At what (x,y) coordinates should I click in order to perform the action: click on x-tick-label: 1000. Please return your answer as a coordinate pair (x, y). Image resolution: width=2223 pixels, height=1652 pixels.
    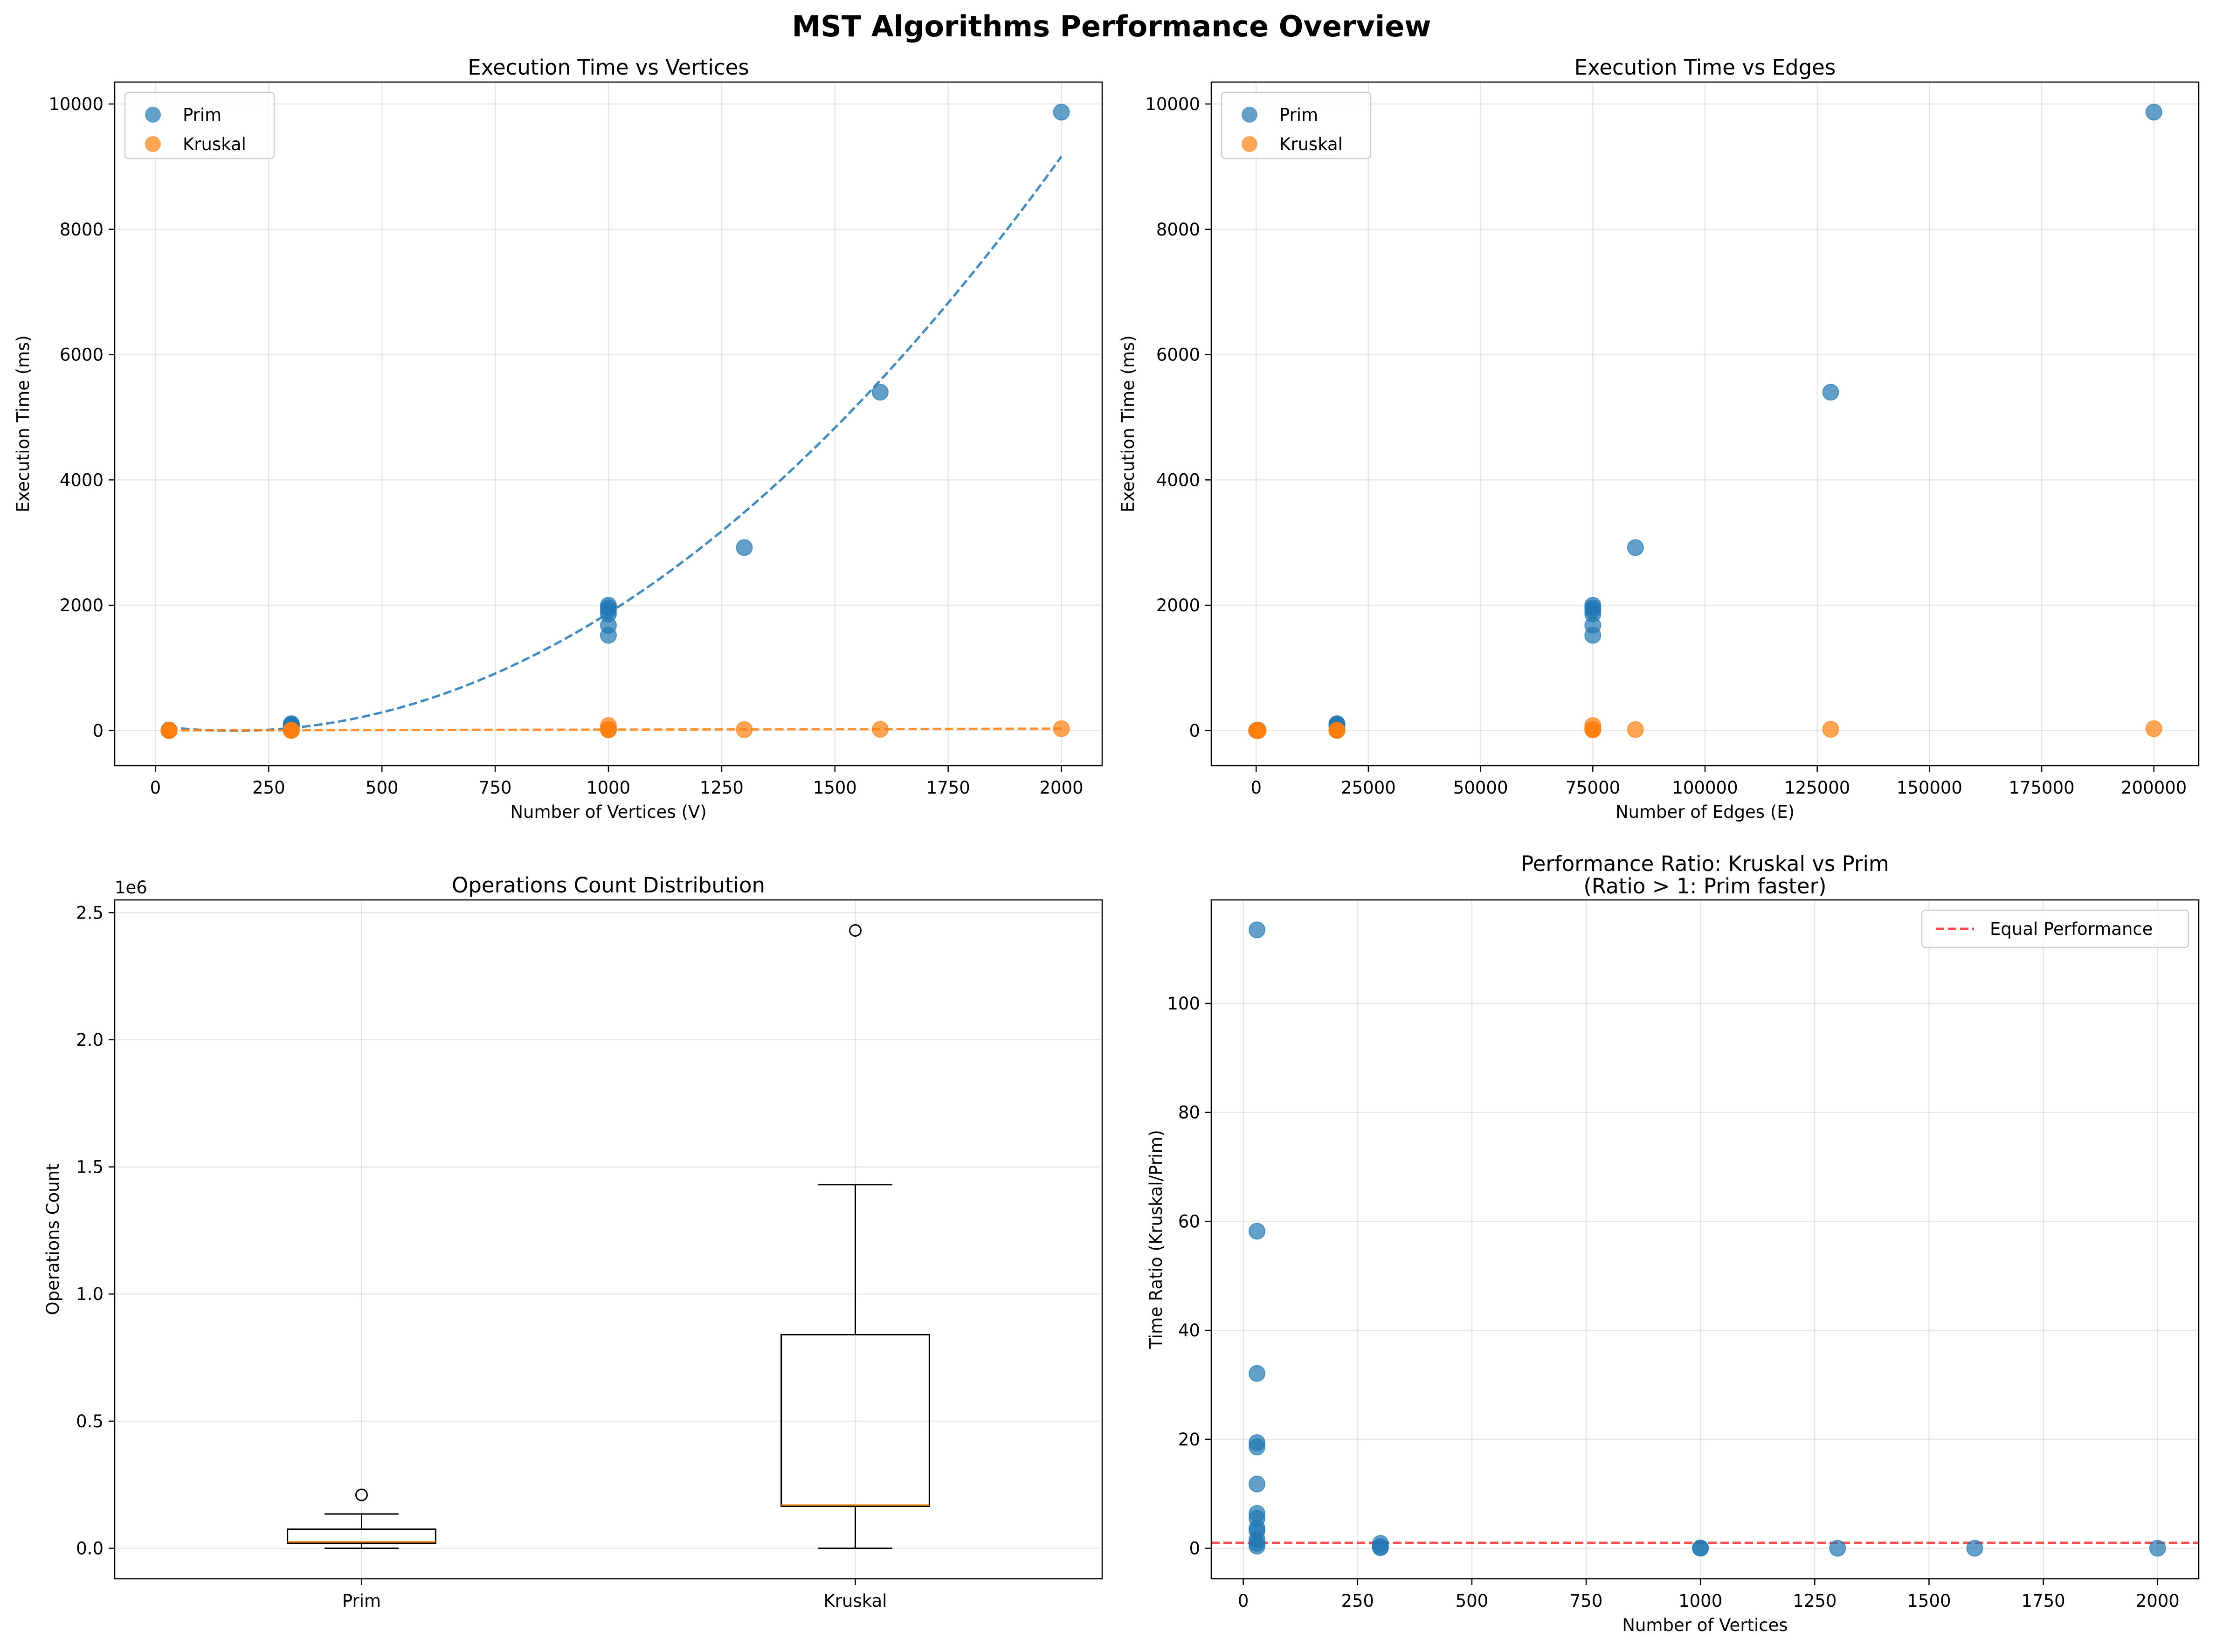
    Looking at the image, I should click on (608, 788).